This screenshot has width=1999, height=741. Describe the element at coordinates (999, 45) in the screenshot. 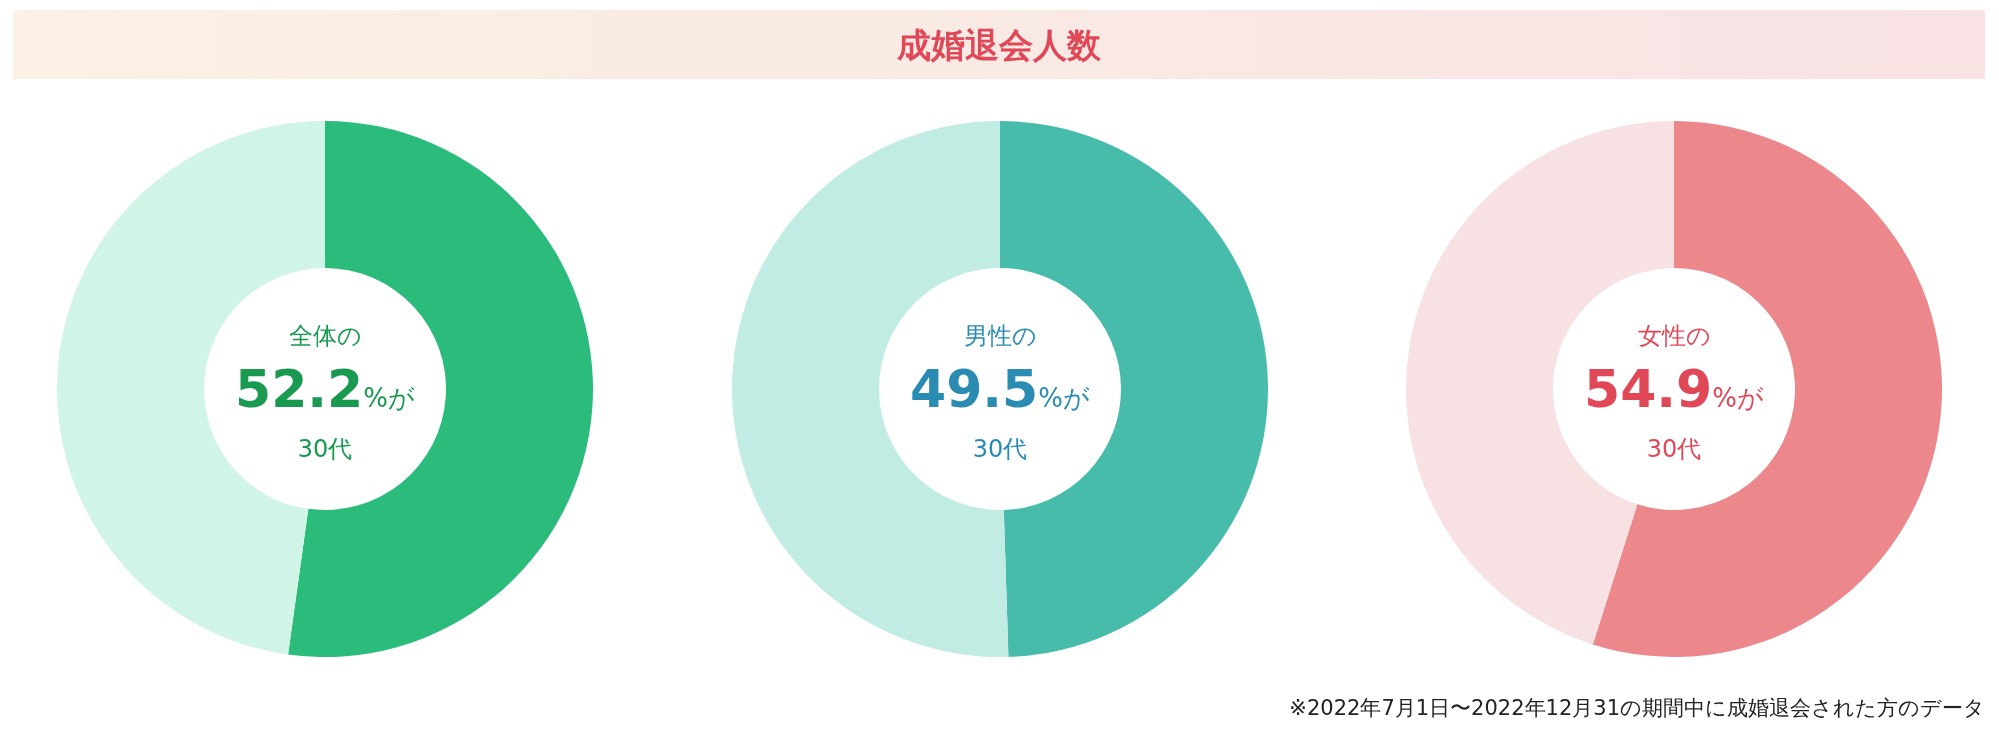

I see `chart-title: 成婚退会人数` at that location.